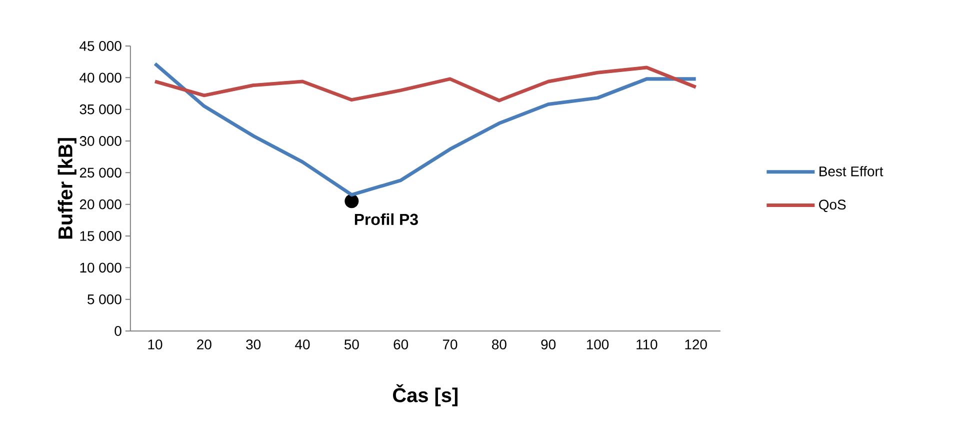  Describe the element at coordinates (425, 395) in the screenshot. I see `x-axis-title: Čas [s]` at that location.